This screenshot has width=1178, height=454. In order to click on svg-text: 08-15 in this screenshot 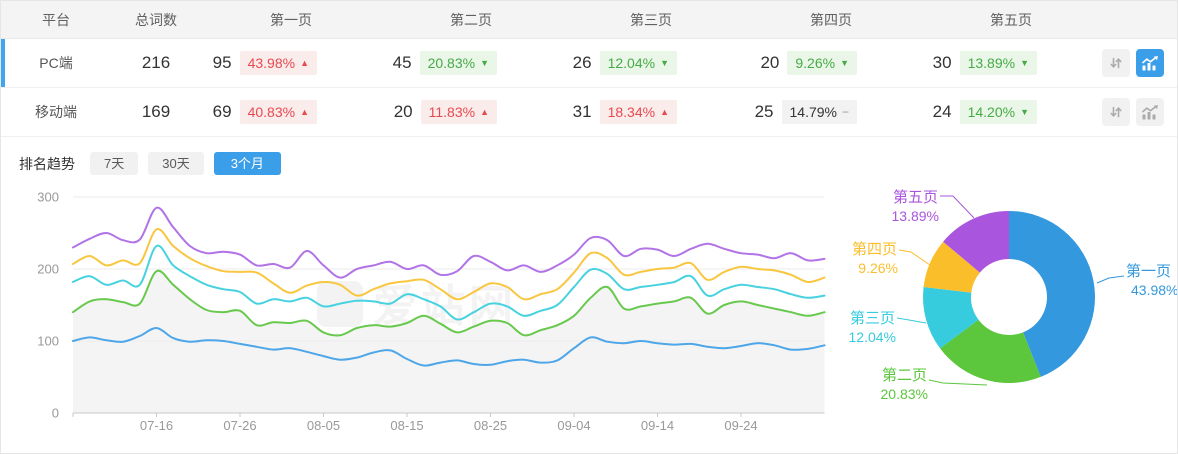, I will do `click(406, 425)`.